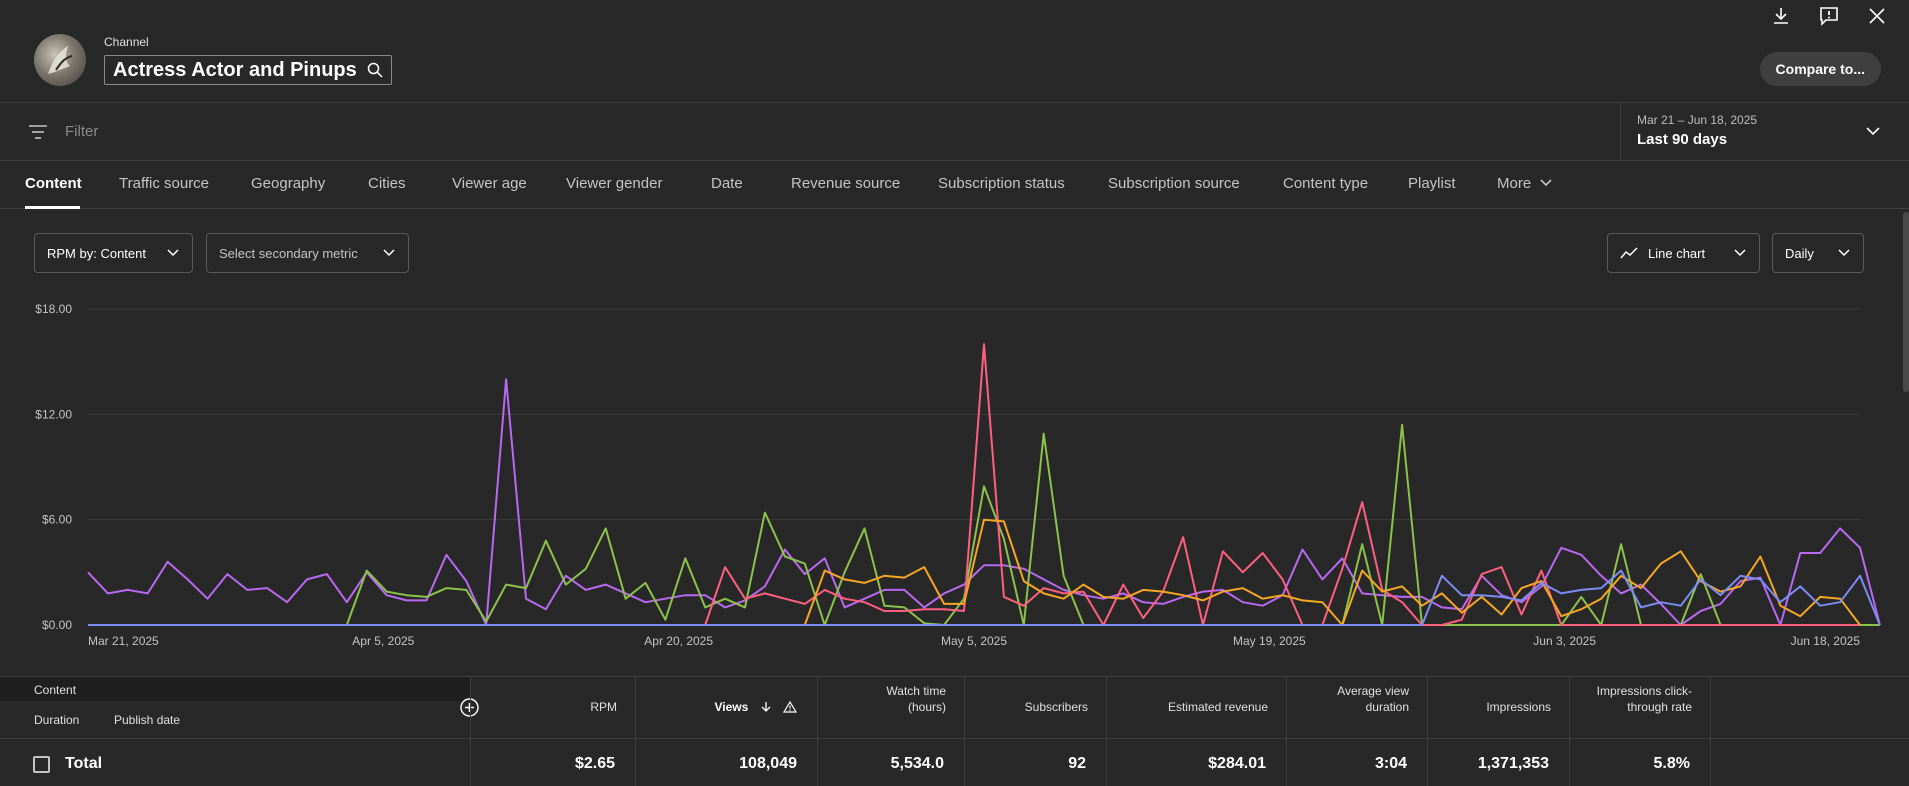  Describe the element at coordinates (766, 707) in the screenshot. I see `sort-down-icon` at that location.